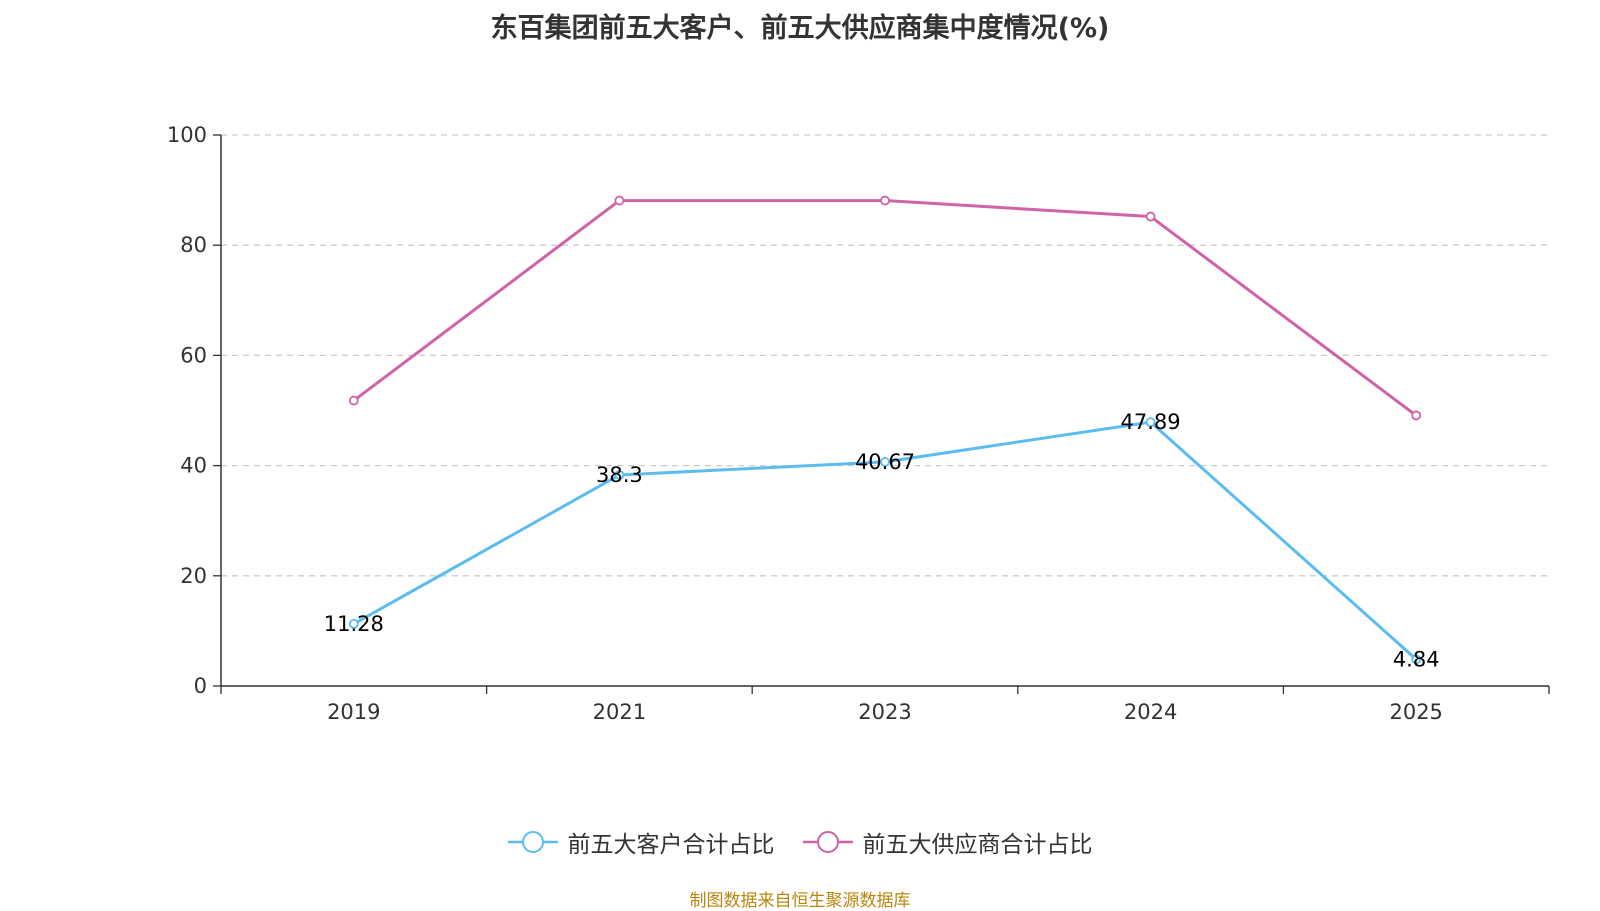 This screenshot has height=911, width=1600. What do you see at coordinates (619, 200) in the screenshot?
I see `series-1-point-2021` at bounding box center [619, 200].